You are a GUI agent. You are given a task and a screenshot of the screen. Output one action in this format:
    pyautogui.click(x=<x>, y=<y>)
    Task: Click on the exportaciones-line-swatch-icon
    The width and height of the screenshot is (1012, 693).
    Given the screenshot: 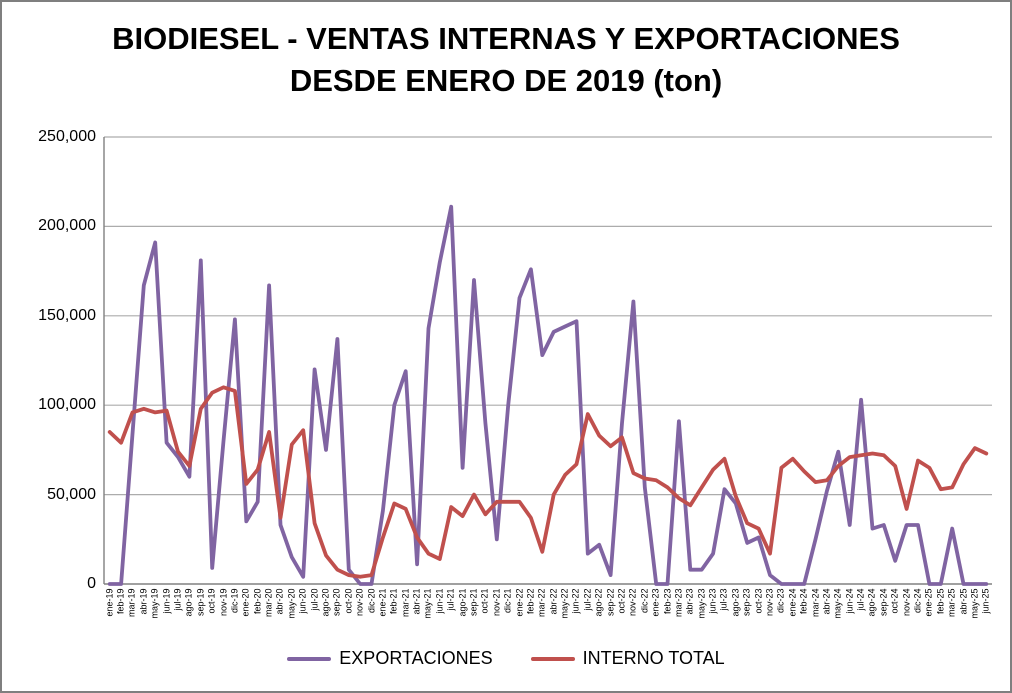 What is the action you would take?
    pyautogui.click(x=309, y=658)
    